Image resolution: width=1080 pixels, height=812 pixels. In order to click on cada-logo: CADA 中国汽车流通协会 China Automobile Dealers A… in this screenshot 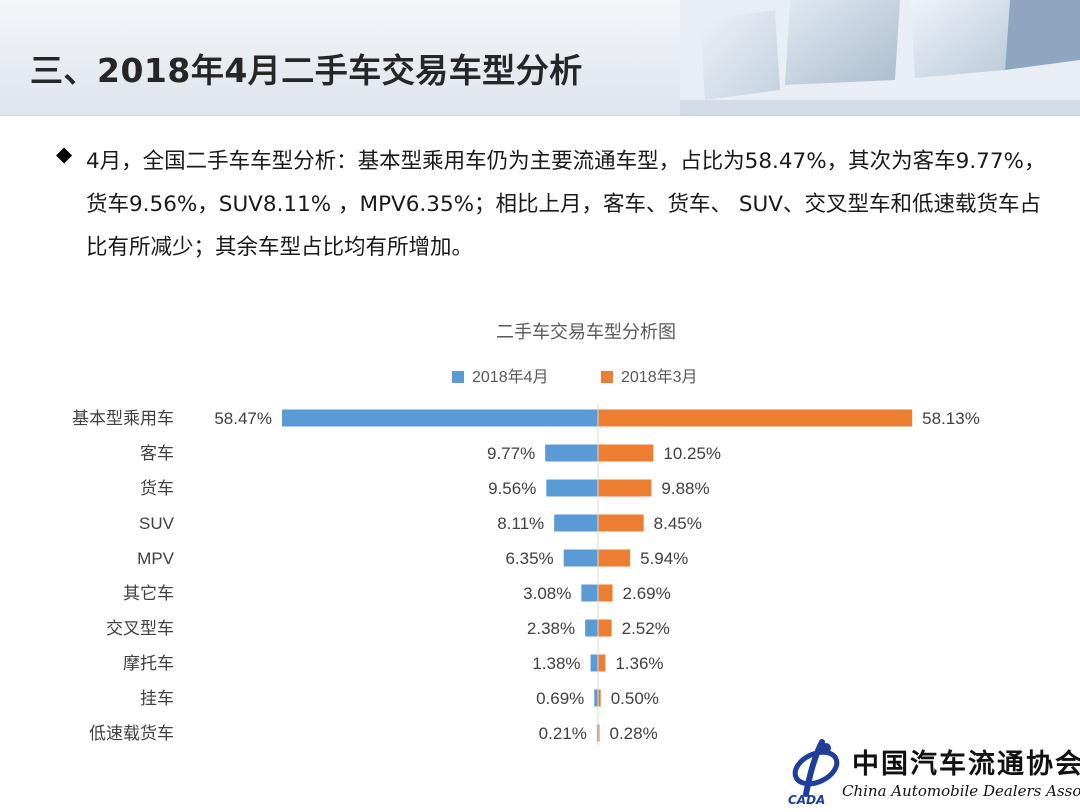, I will do `click(930, 774)`.